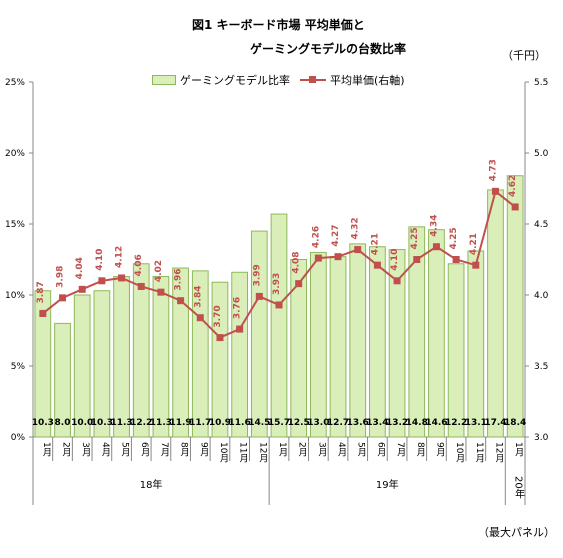 This screenshot has width=563, height=558. I want to click on chart-title-line1: 図1 キーボード市場 平均単価と, so click(278, 25).